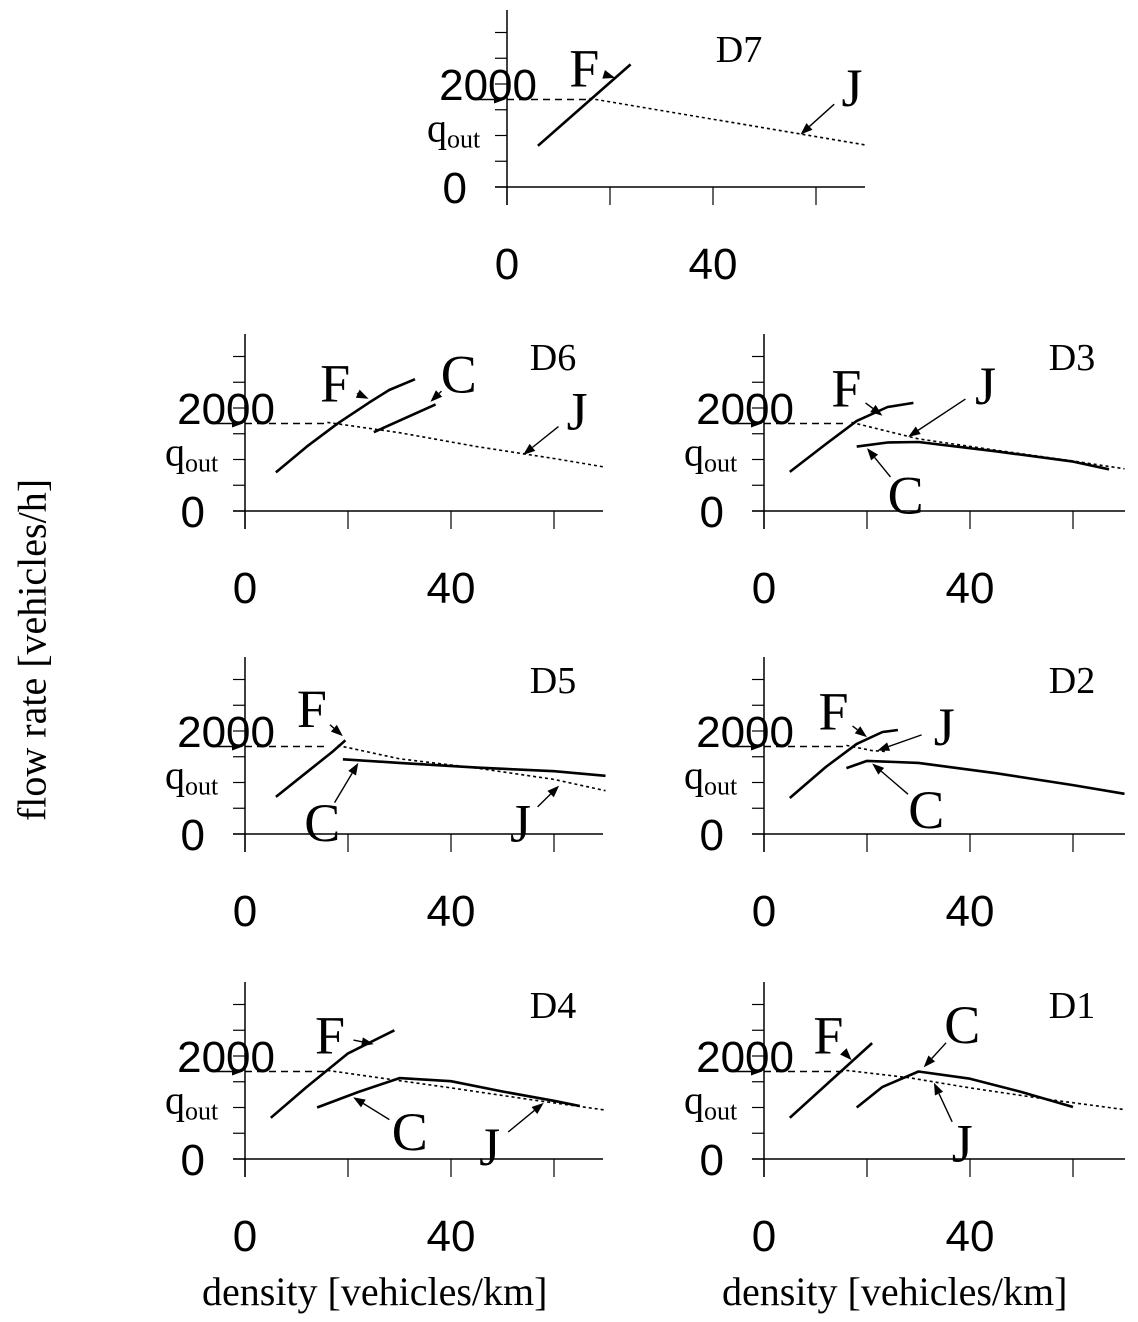  What do you see at coordinates (739, 50) in the screenshot?
I see `panel-title: D7` at bounding box center [739, 50].